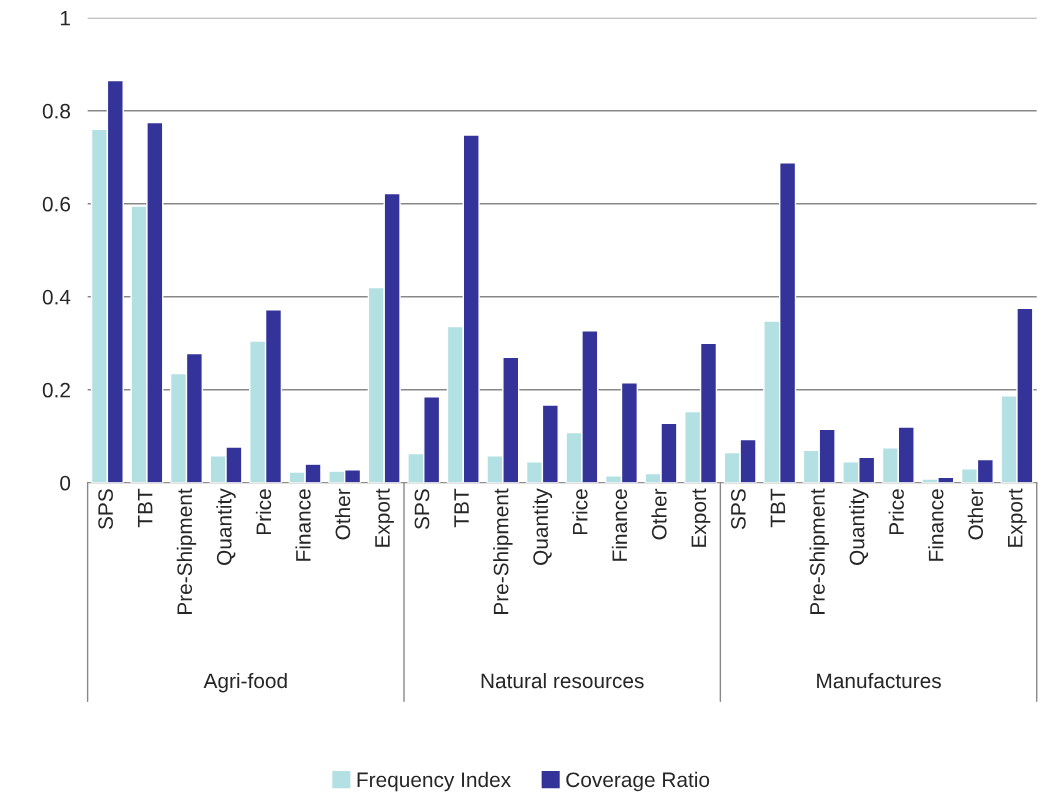 Image resolution: width=1043 pixels, height=810 pixels. Describe the element at coordinates (879, 681) in the screenshot. I see `text: Manufactures` at that location.